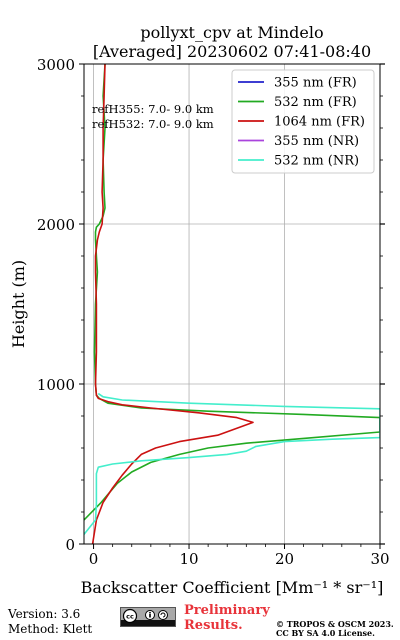 This screenshot has height=640, width=400. Describe the element at coordinates (70, 545) in the screenshot. I see `y-tick-label: 0` at that location.